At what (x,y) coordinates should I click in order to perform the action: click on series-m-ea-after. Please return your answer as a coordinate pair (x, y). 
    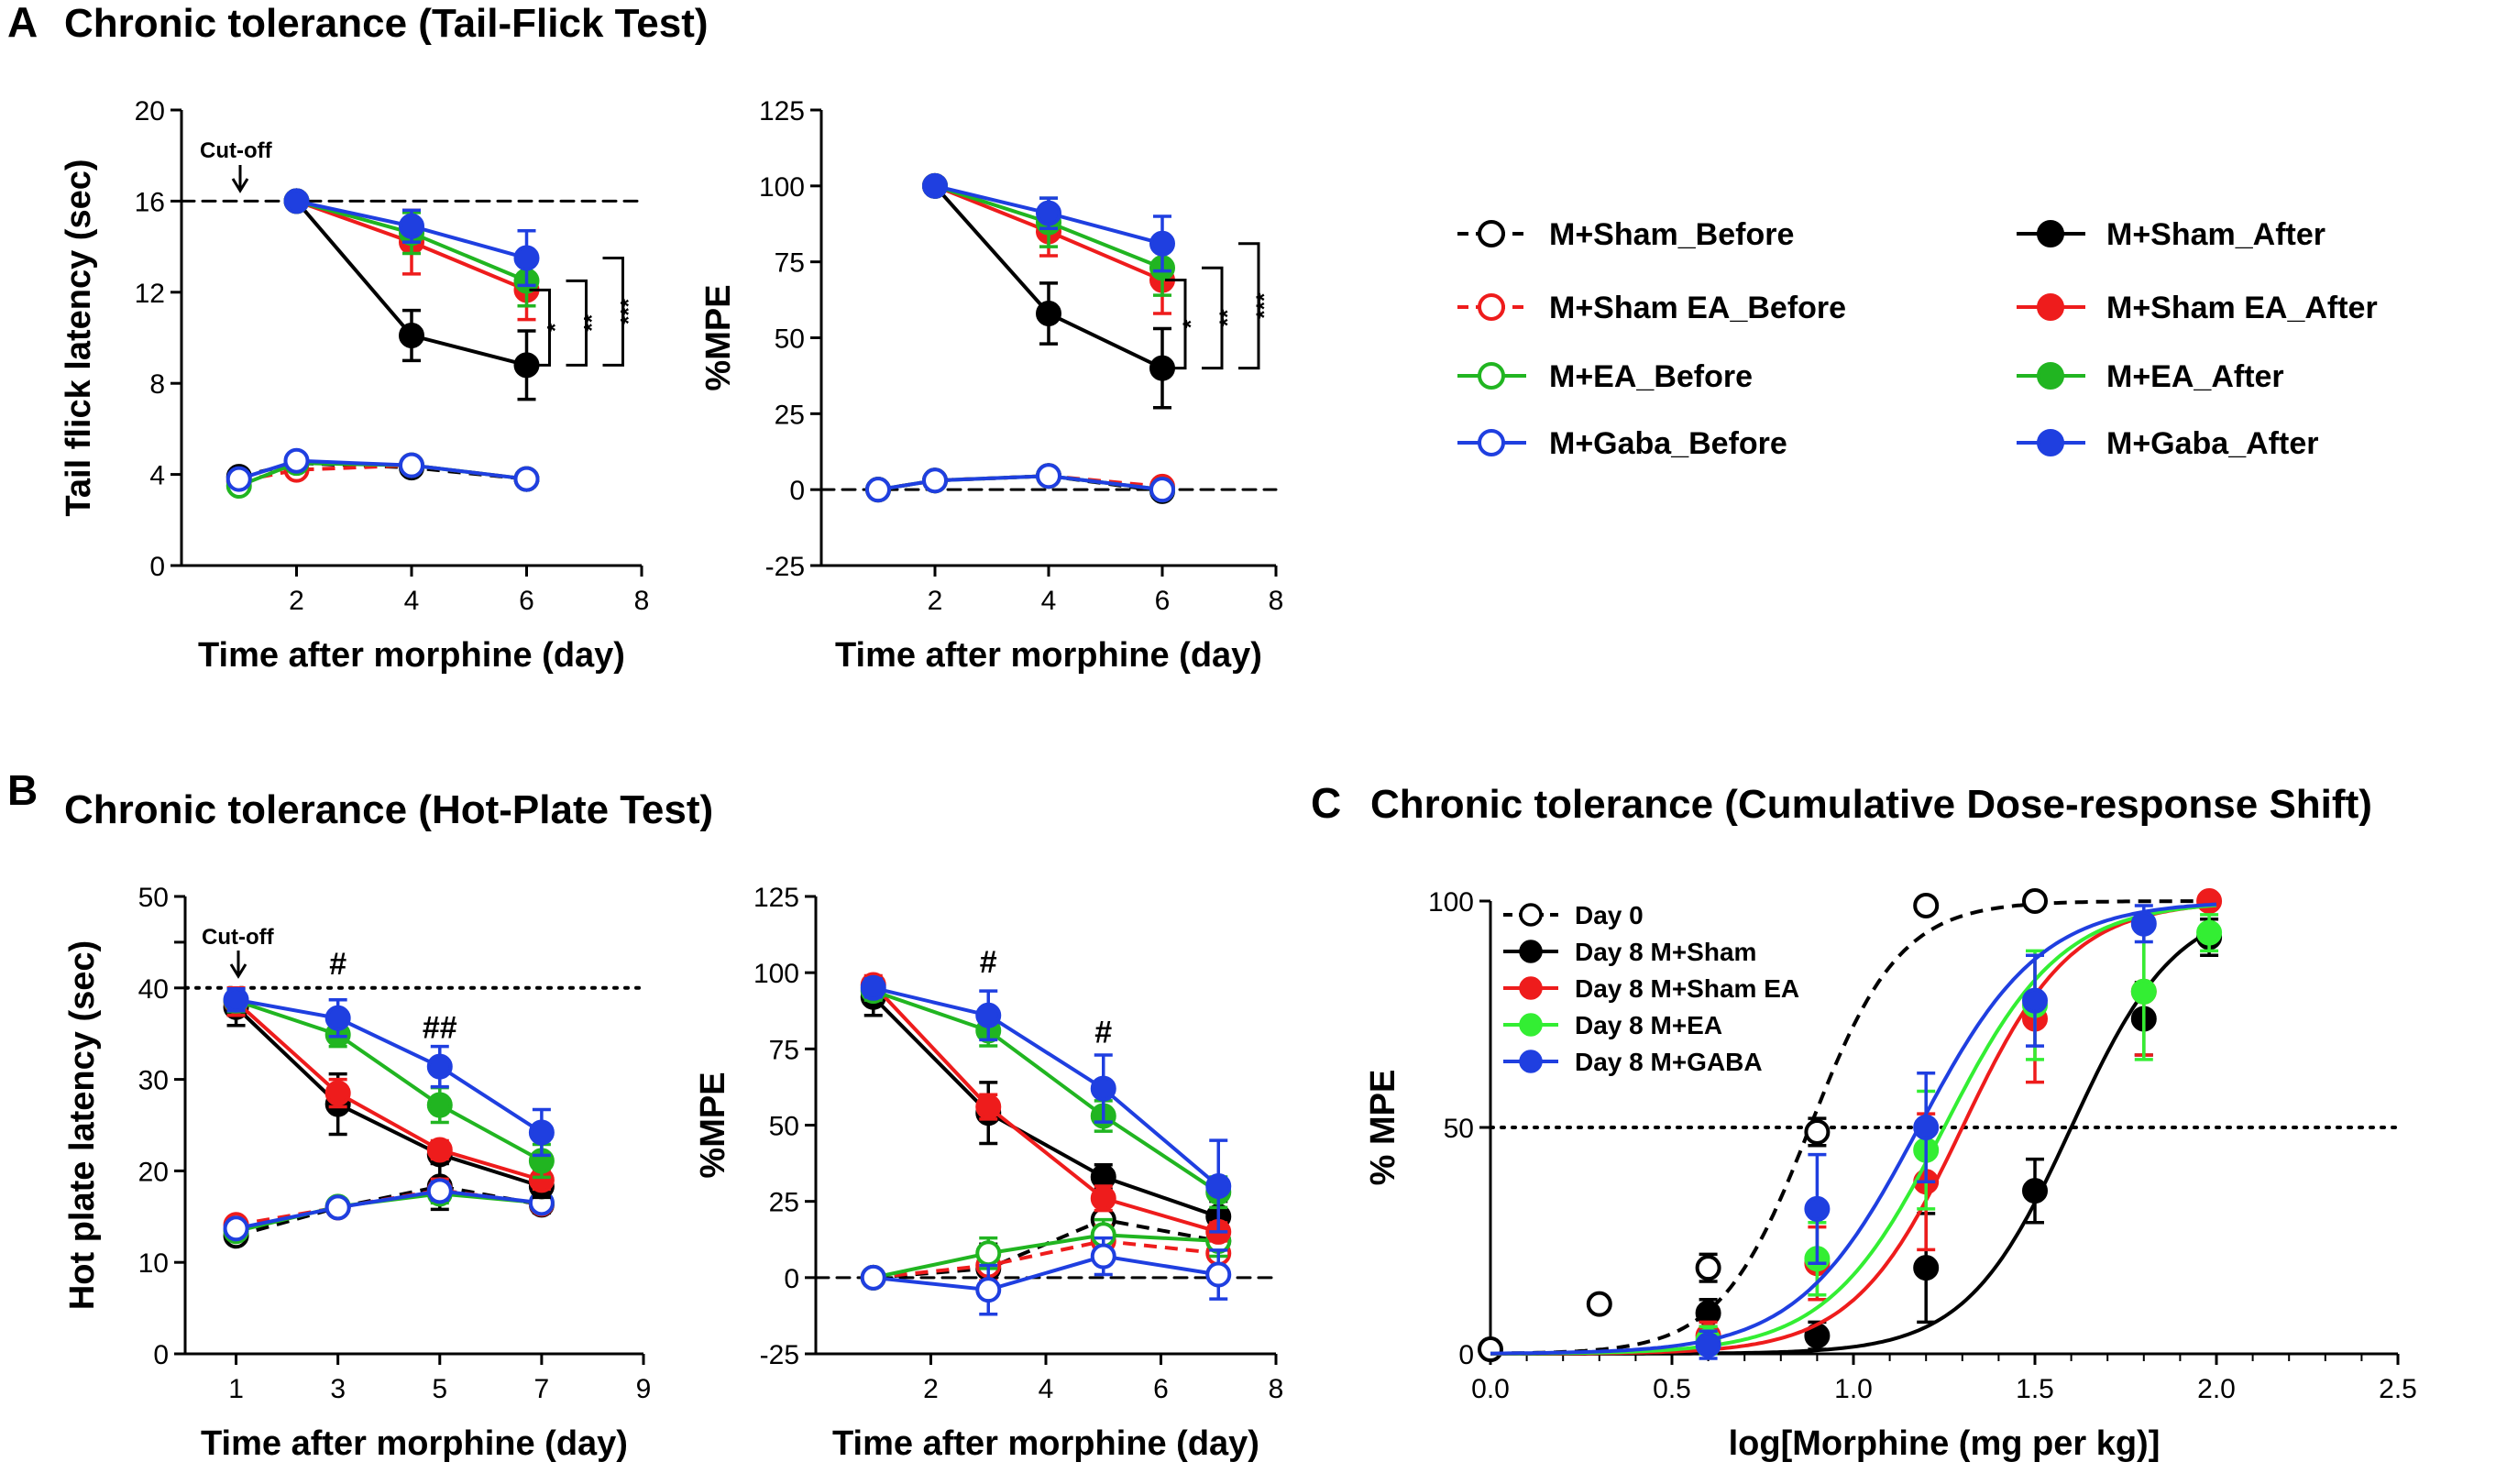
    Looking at the image, I should click on (1046, 1094).